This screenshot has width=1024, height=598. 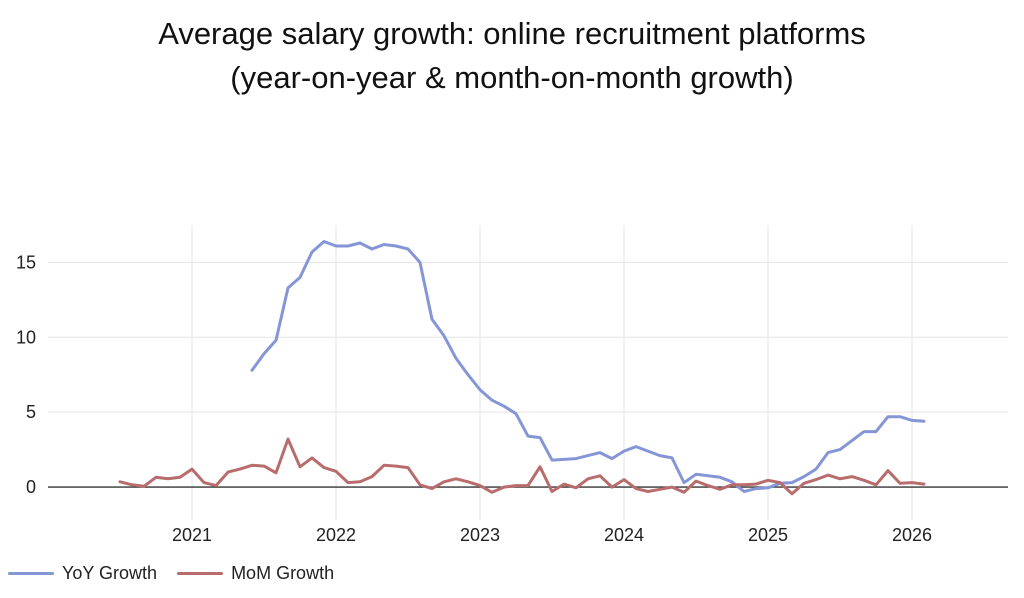 I want to click on legend-swatch-mom, so click(x=200, y=573).